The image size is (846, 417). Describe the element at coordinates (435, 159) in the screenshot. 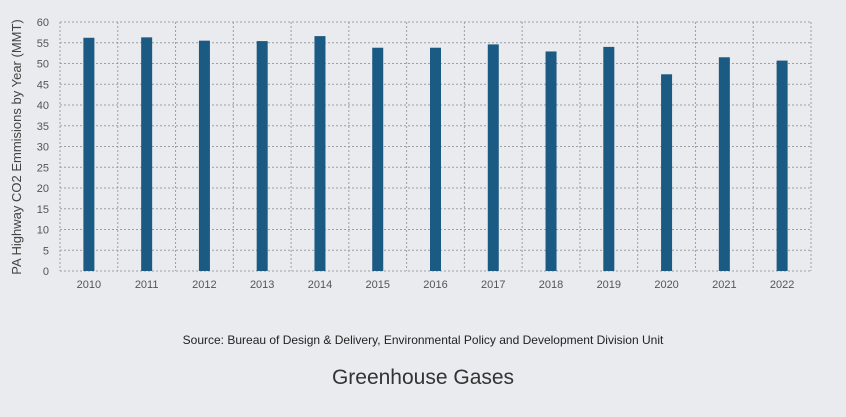

I see `bar-2016` at that location.